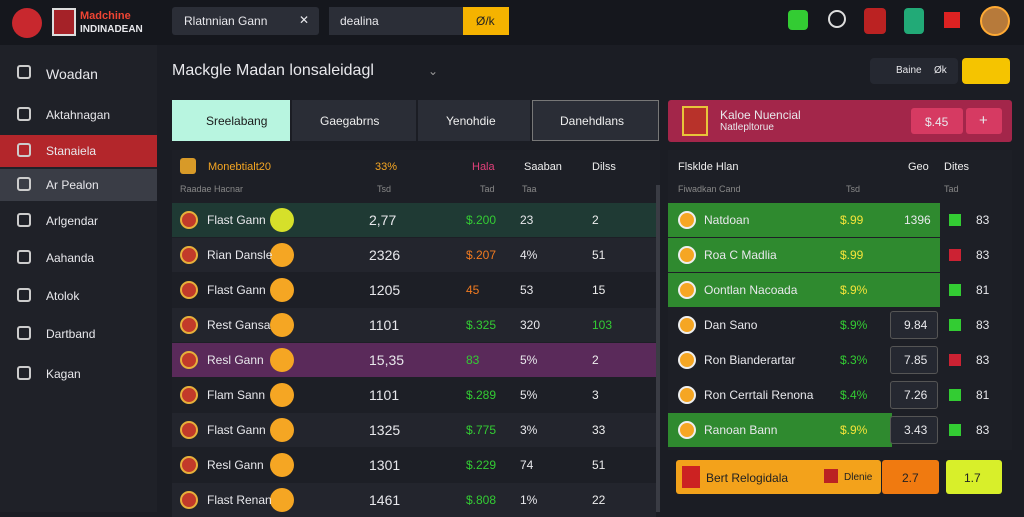 The width and height of the screenshot is (1024, 517). Describe the element at coordinates (986, 71) in the screenshot. I see `action-button` at that location.